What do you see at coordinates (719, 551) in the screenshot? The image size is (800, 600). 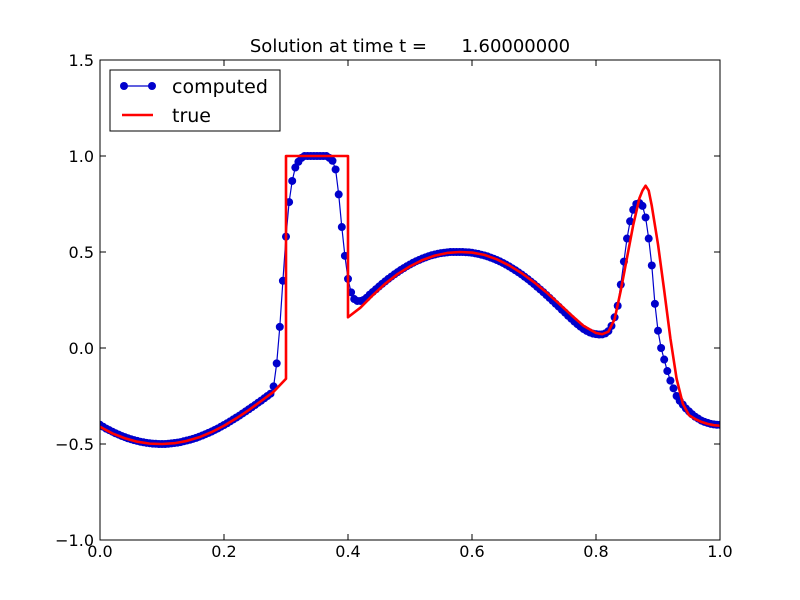 I see `x-tick-label: 1.0` at bounding box center [719, 551].